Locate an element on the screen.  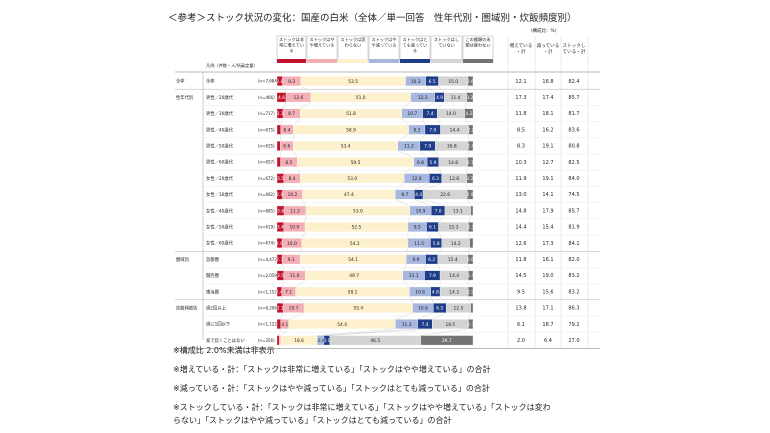
unit-note: （構成比：%） is located at coordinates (544, 31).